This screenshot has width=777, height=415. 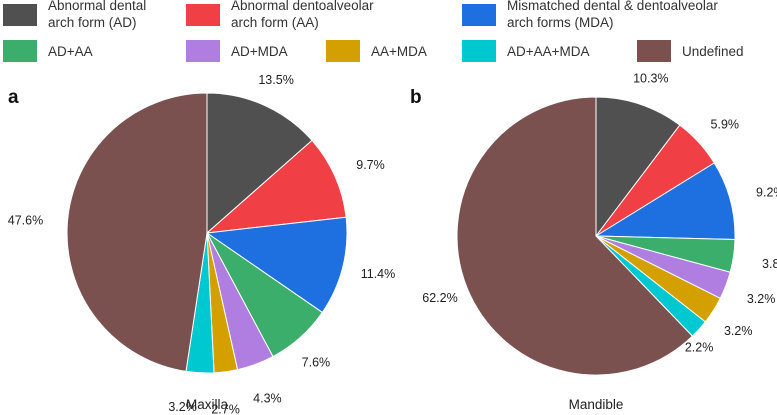 I want to click on slice-label: 5.9%, so click(x=725, y=124).